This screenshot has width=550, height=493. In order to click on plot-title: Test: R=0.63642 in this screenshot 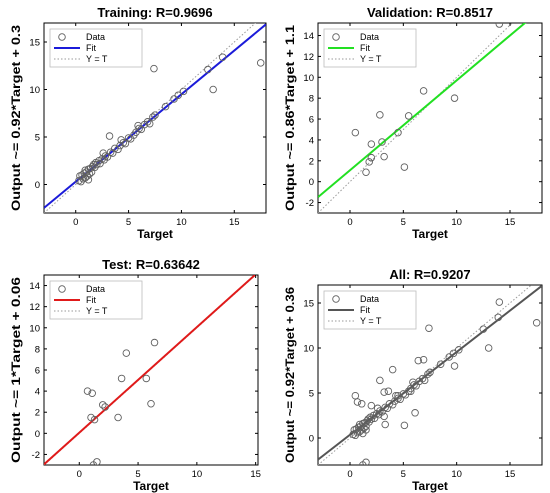, I will do `click(151, 264)`.